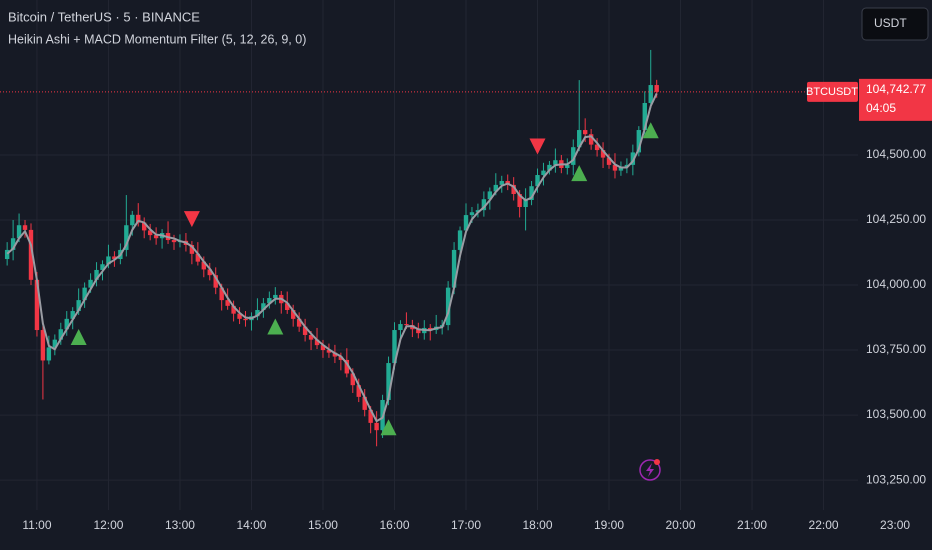  I want to click on y-tick-label: 103,500.00, so click(896, 414).